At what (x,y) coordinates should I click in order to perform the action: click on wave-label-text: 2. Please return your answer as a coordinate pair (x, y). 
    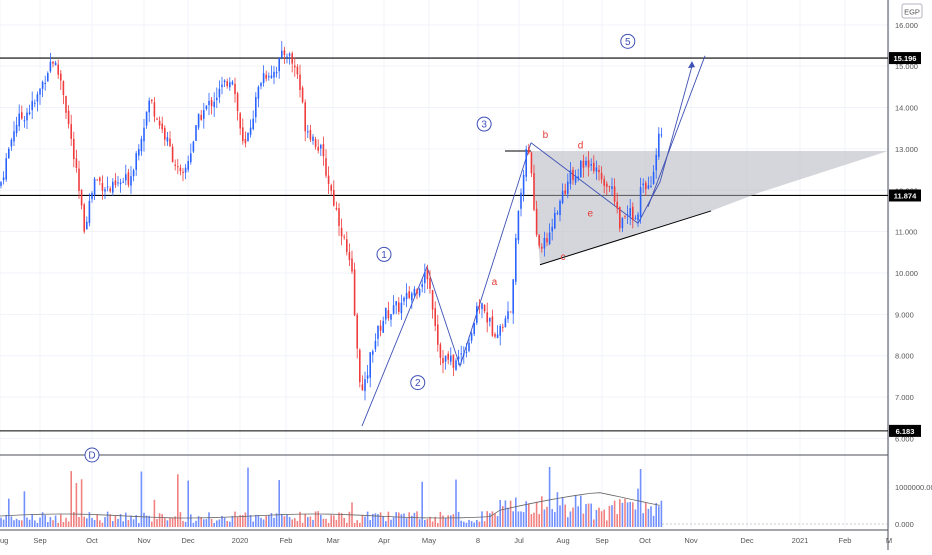
    Looking at the image, I should click on (418, 383).